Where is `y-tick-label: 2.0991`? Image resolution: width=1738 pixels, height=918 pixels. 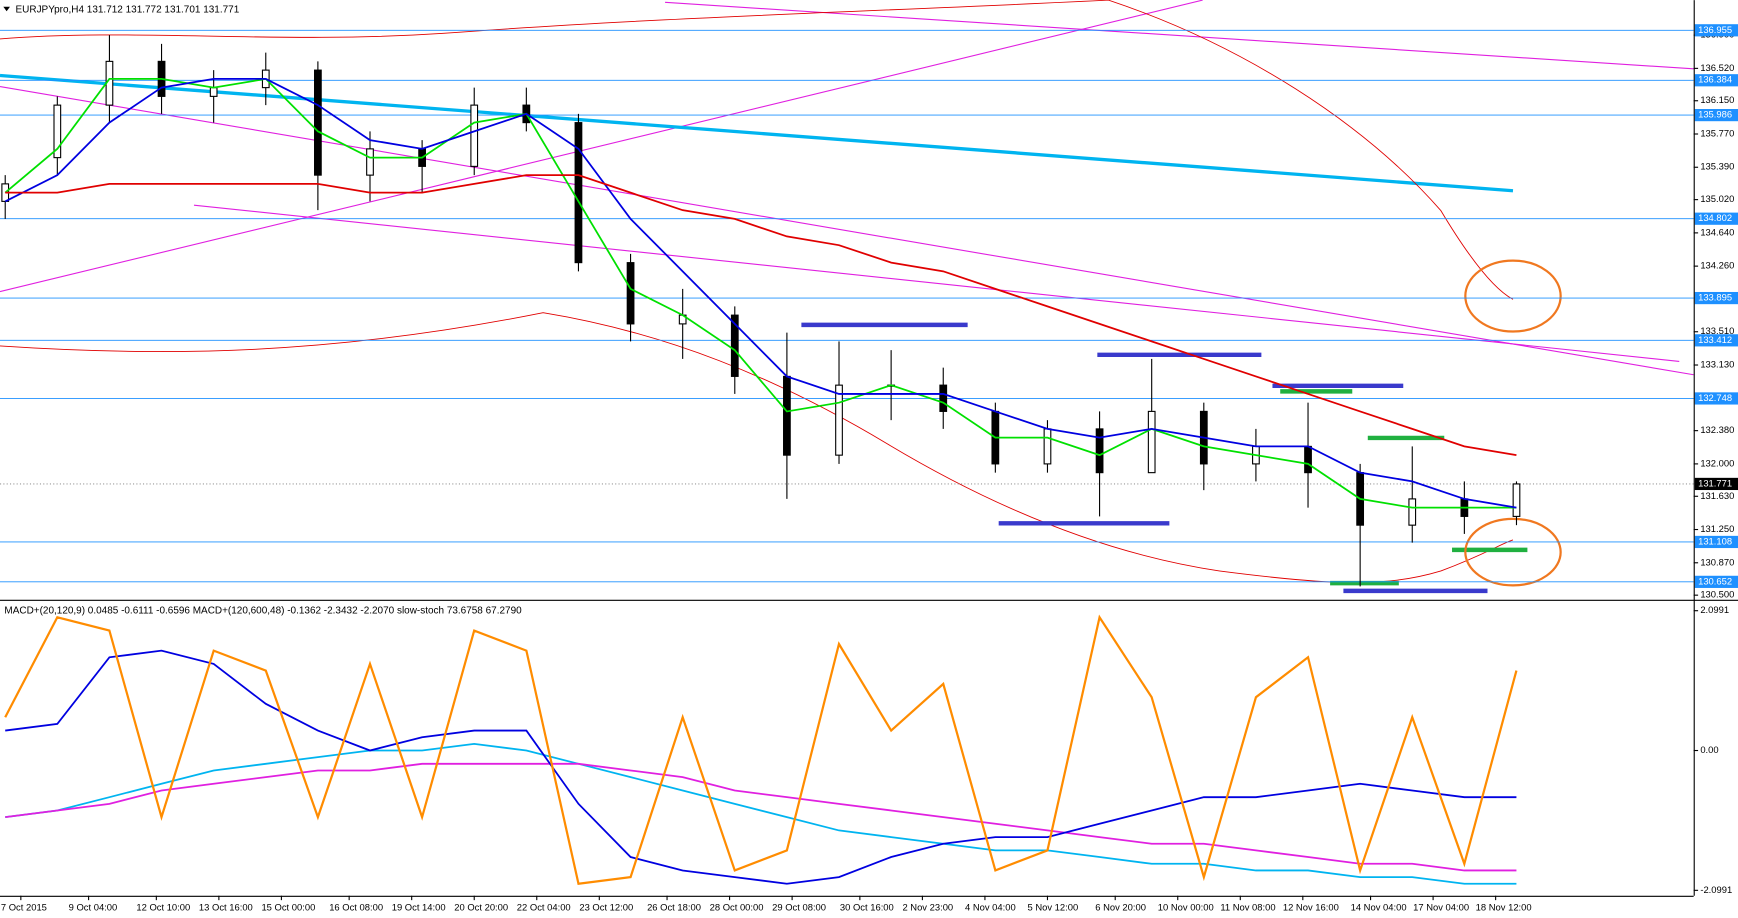
y-tick-label: 2.0991 is located at coordinates (1714, 609).